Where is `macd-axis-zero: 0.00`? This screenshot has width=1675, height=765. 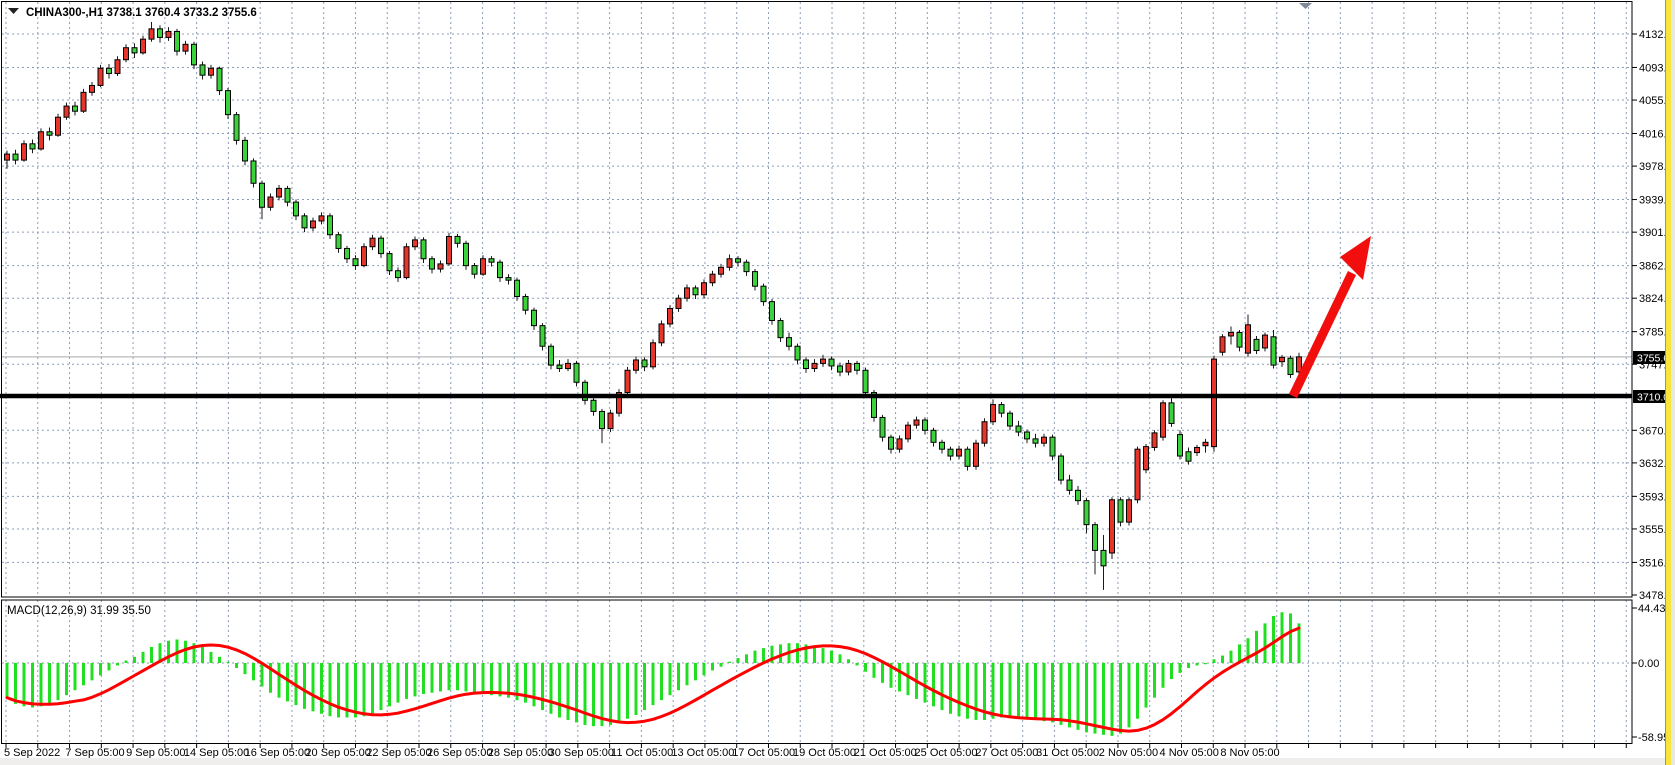
macd-axis-zero: 0.00 is located at coordinates (1648, 664).